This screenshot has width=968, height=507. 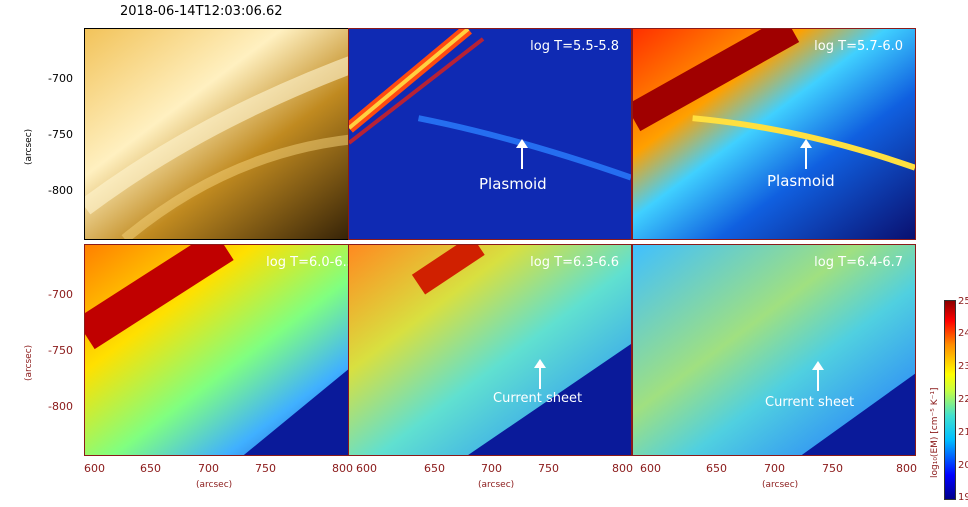 What do you see at coordinates (963, 432) in the screenshot?
I see `colorbar-tick: 21` at bounding box center [963, 432].